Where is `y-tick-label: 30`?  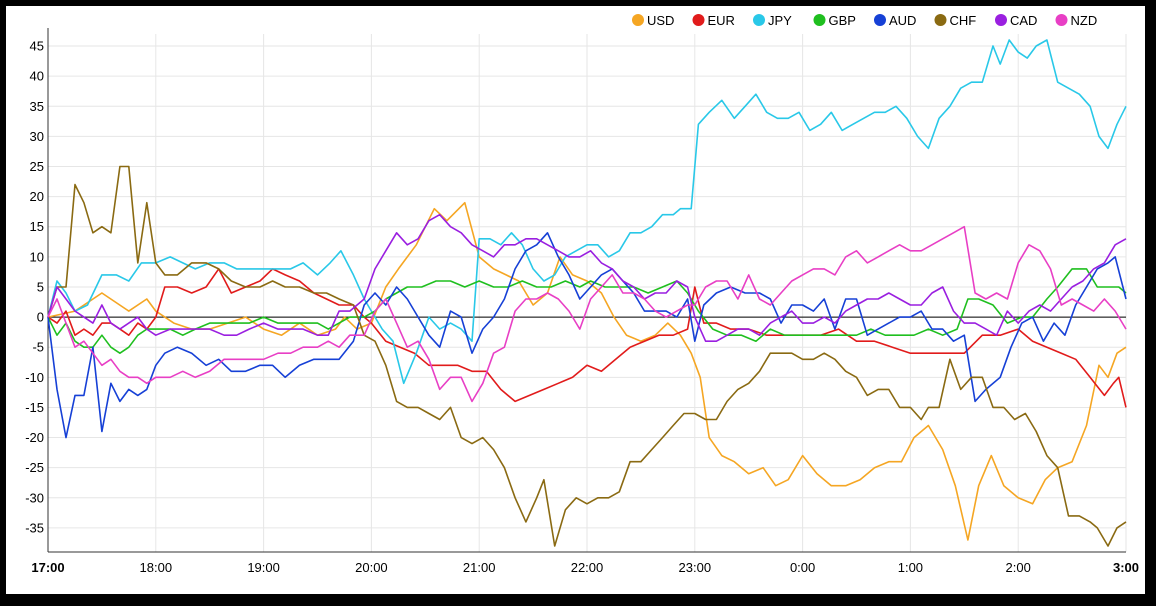 y-tick-label: 30 is located at coordinates (37, 136).